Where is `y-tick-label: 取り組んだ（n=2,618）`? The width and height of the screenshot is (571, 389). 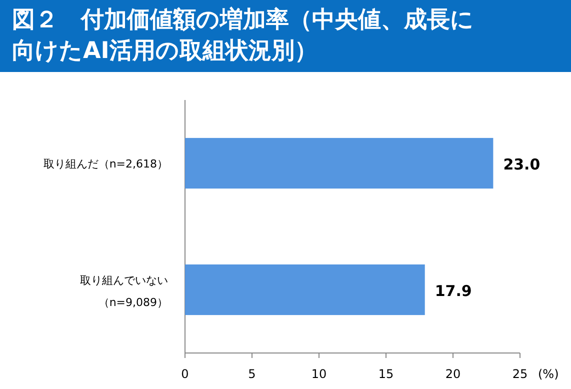 y-tick-label: 取り組んだ（n=2,618） is located at coordinates (105, 163).